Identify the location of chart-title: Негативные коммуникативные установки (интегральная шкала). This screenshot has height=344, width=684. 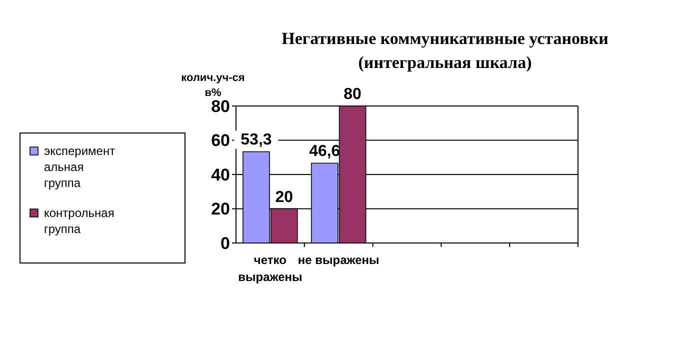
(445, 50).